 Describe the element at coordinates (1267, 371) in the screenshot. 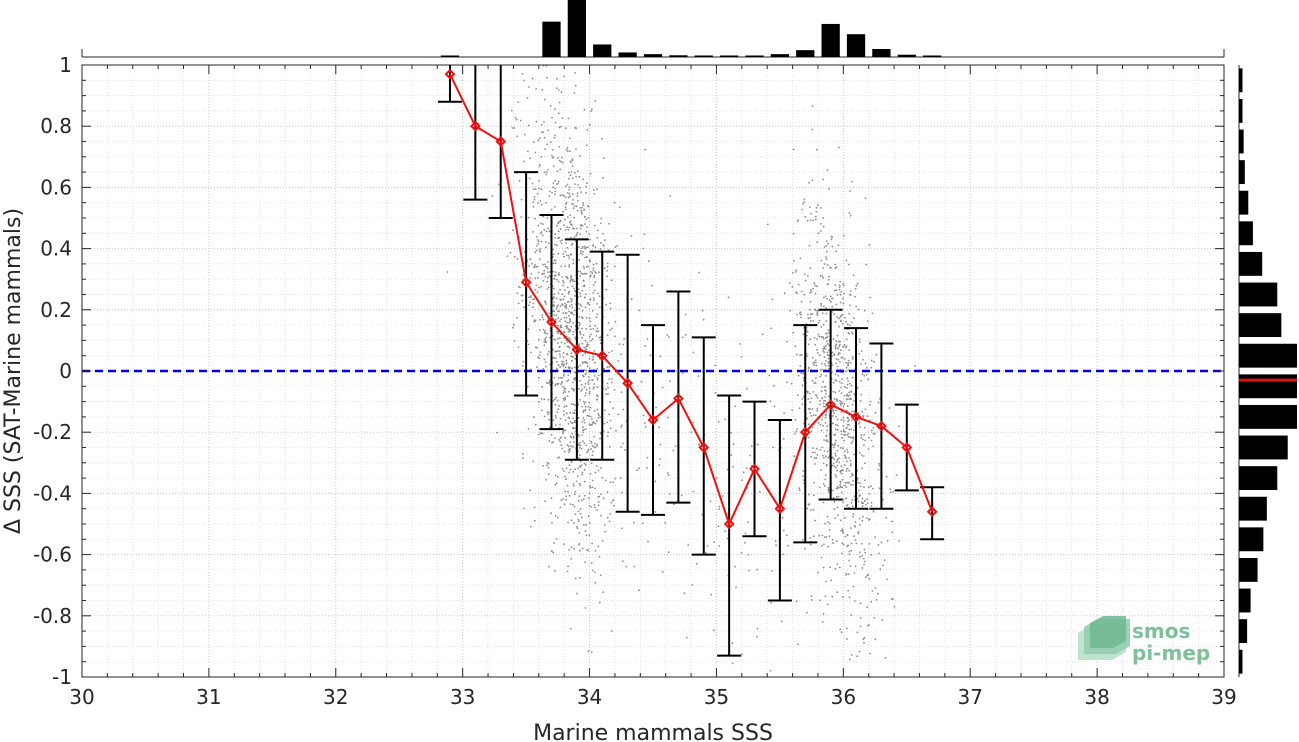

I see `right-histogram` at that location.